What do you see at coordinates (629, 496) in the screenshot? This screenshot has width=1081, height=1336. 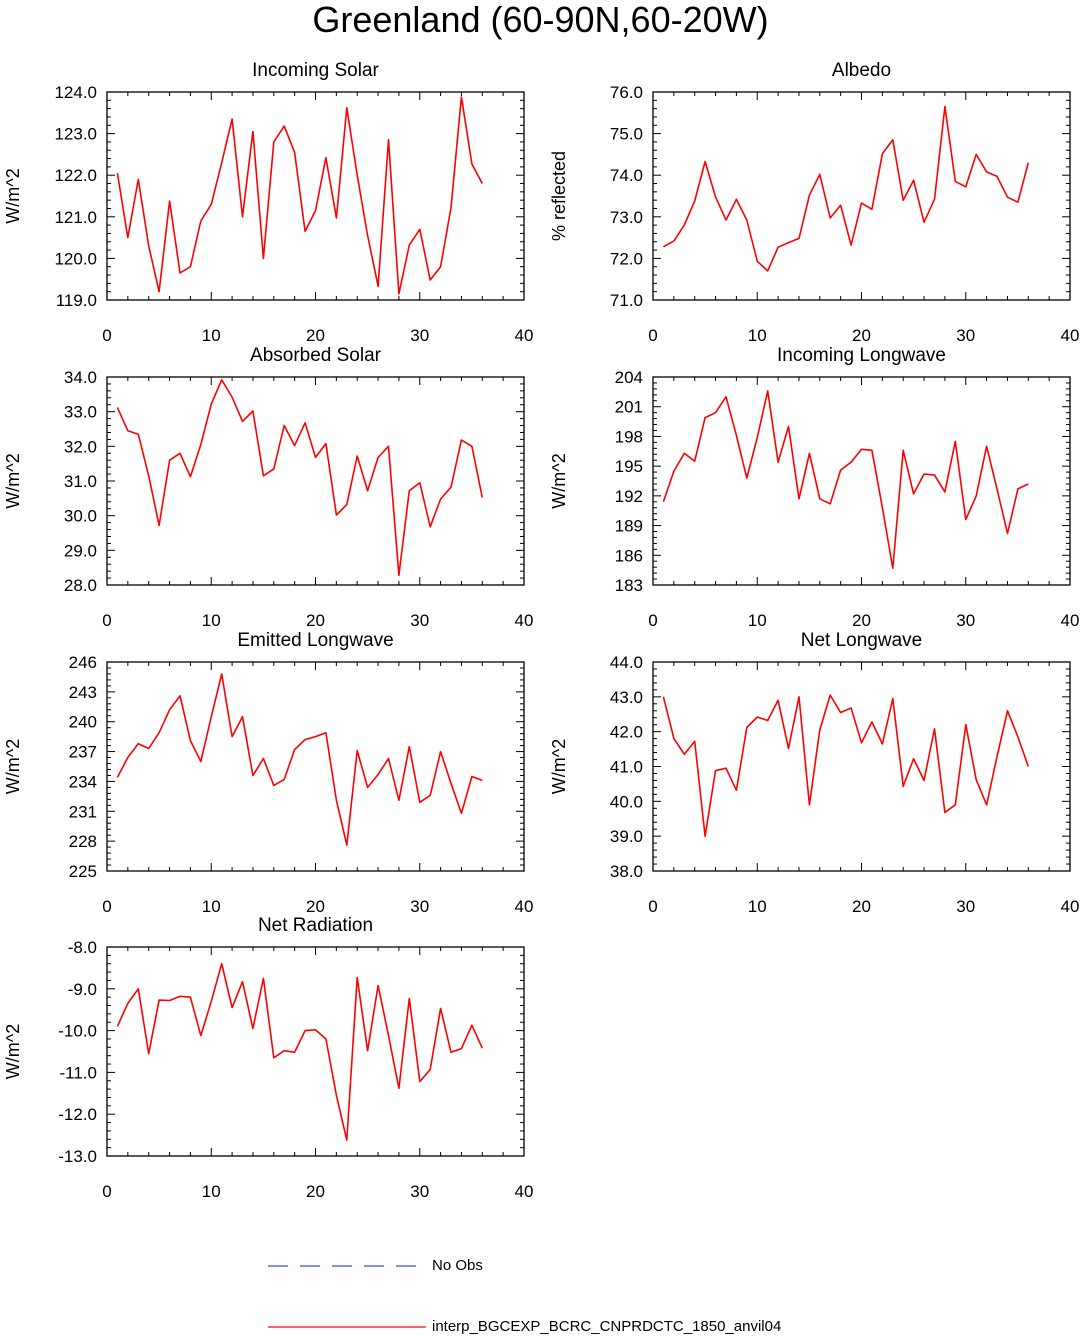 I see `y-tick-label: 192` at bounding box center [629, 496].